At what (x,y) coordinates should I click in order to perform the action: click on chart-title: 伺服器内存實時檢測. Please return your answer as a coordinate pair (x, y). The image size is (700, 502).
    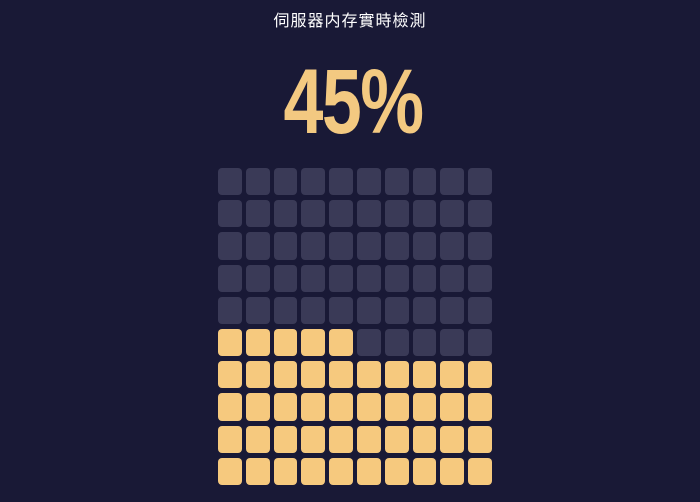
    Looking at the image, I should click on (350, 21).